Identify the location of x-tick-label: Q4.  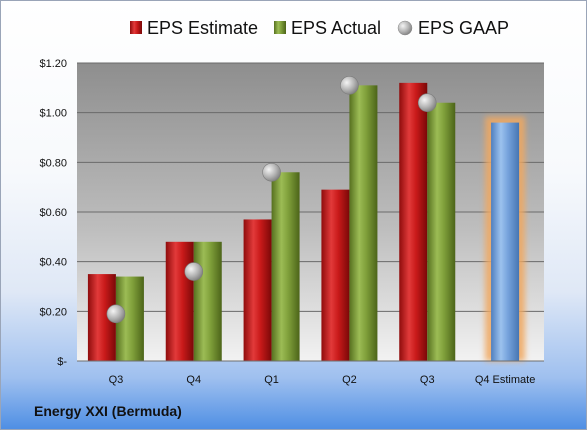
(193, 380).